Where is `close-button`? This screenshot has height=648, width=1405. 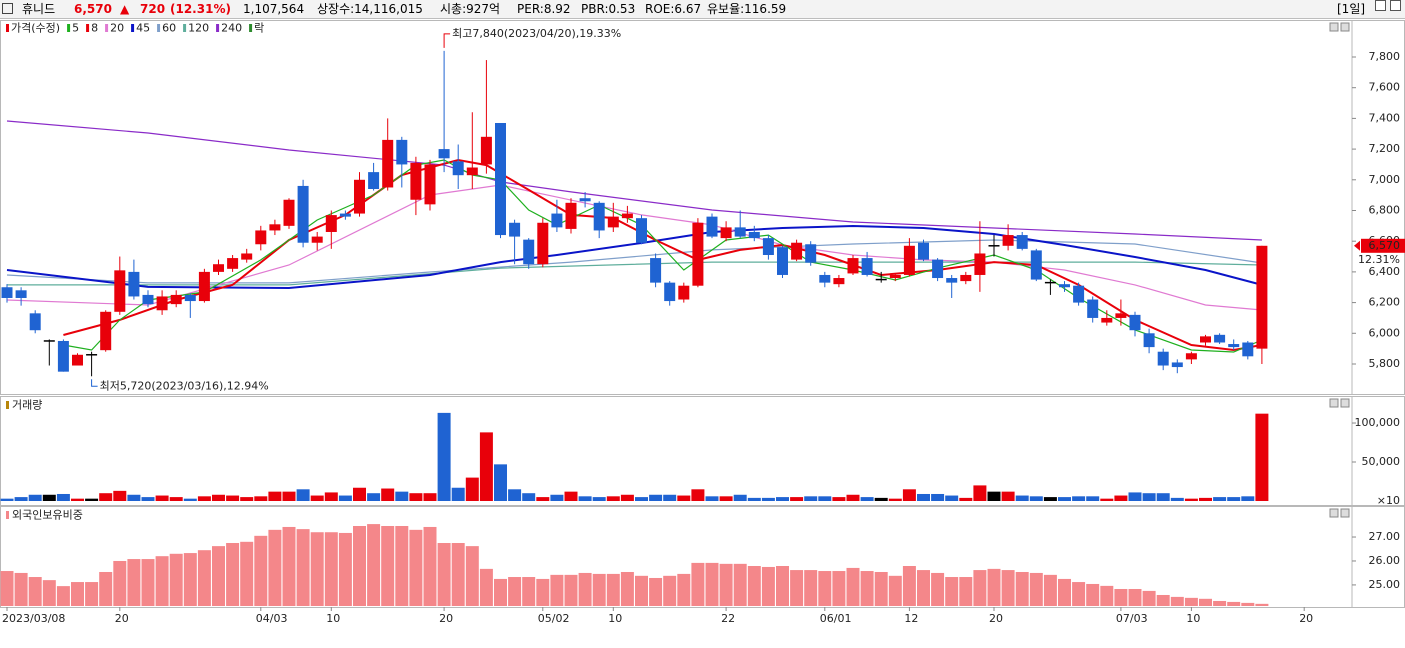
close-button is located at coordinates (1395, 5).